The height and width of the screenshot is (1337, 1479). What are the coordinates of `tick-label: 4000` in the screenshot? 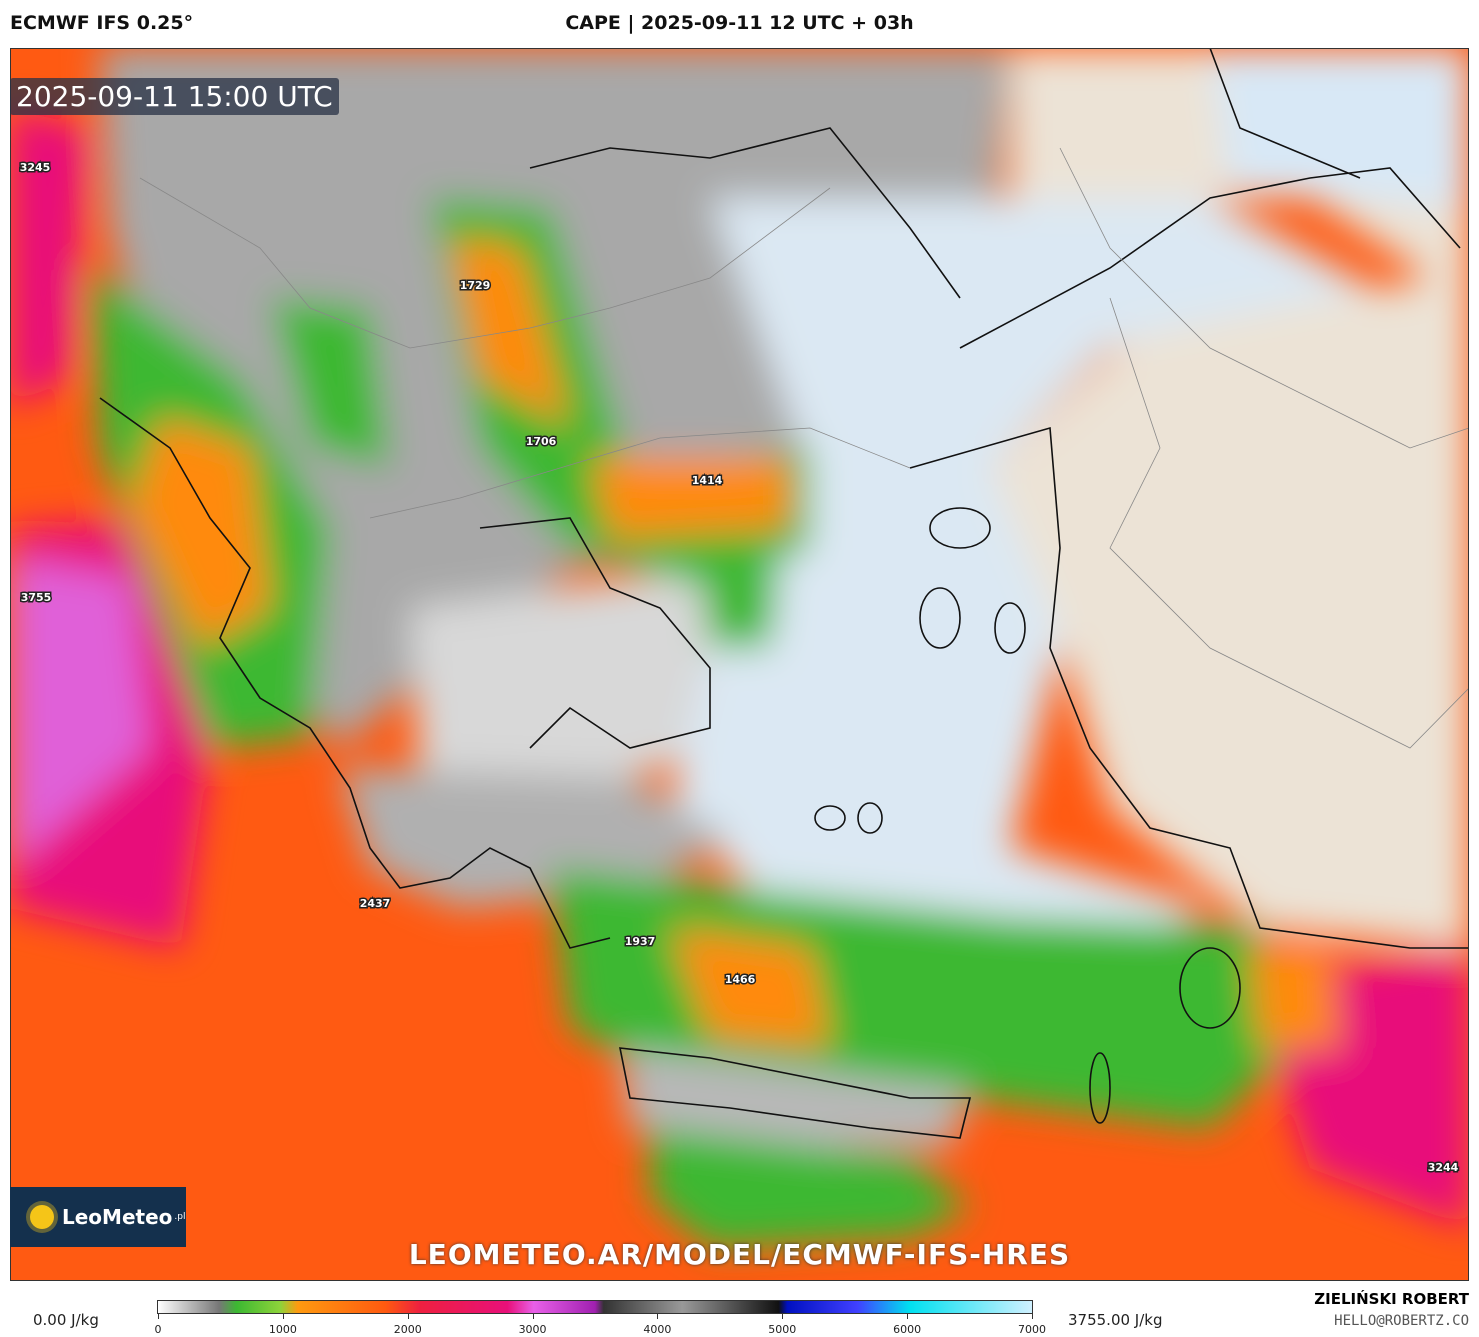 It's located at (657, 1329).